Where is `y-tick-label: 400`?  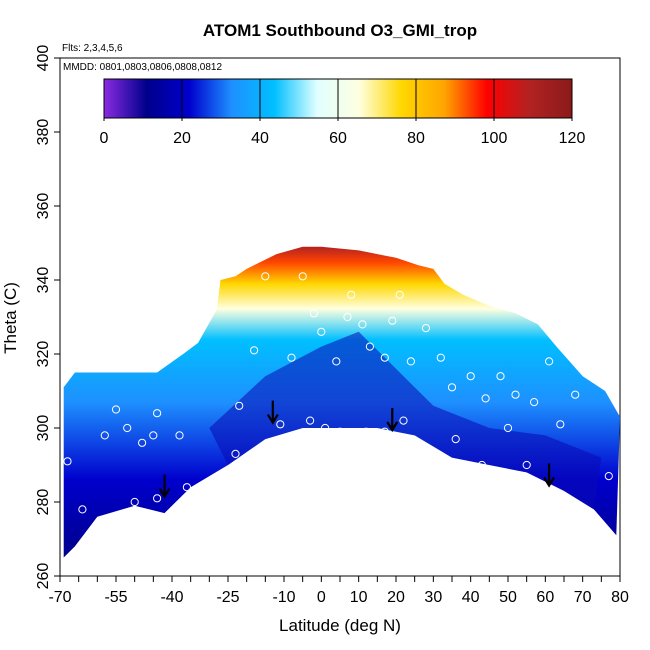 y-tick-label: 400 is located at coordinates (43, 58).